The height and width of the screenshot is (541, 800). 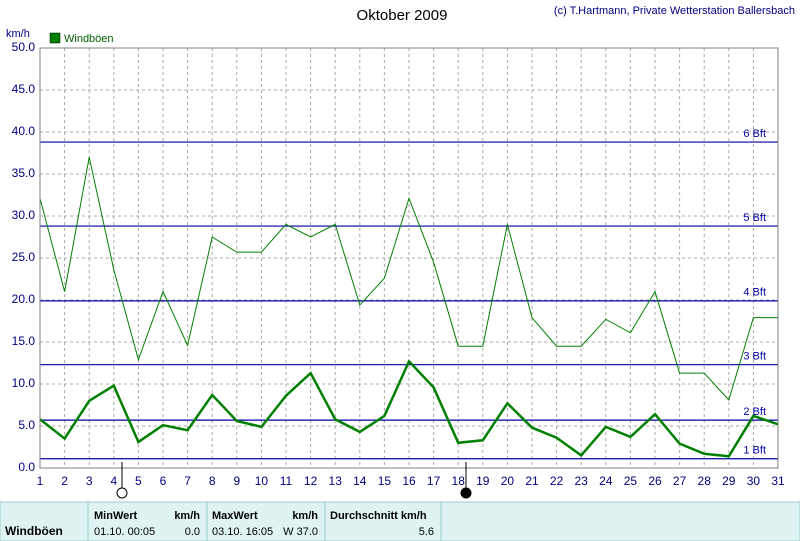 I want to click on y-tick-label: 40.0, so click(x=24, y=131).